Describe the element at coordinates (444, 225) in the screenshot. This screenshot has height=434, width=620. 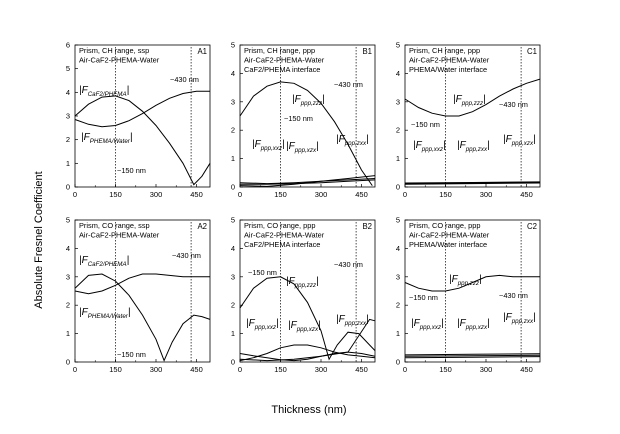
I see `panel-info-text: Prism, CO range, ppp` at that location.